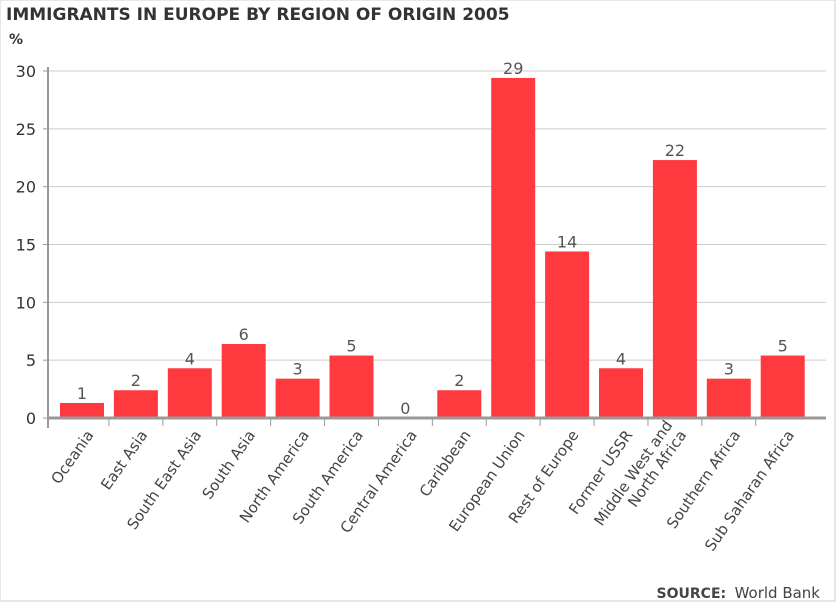 The width and height of the screenshot is (836, 602). I want to click on bar-data-label: 29, so click(513, 68).